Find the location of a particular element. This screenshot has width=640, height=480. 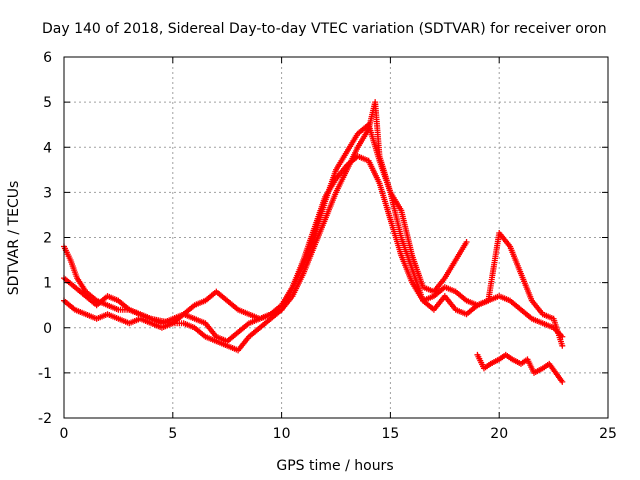

y-tick-label: 1 is located at coordinates (47, 284).